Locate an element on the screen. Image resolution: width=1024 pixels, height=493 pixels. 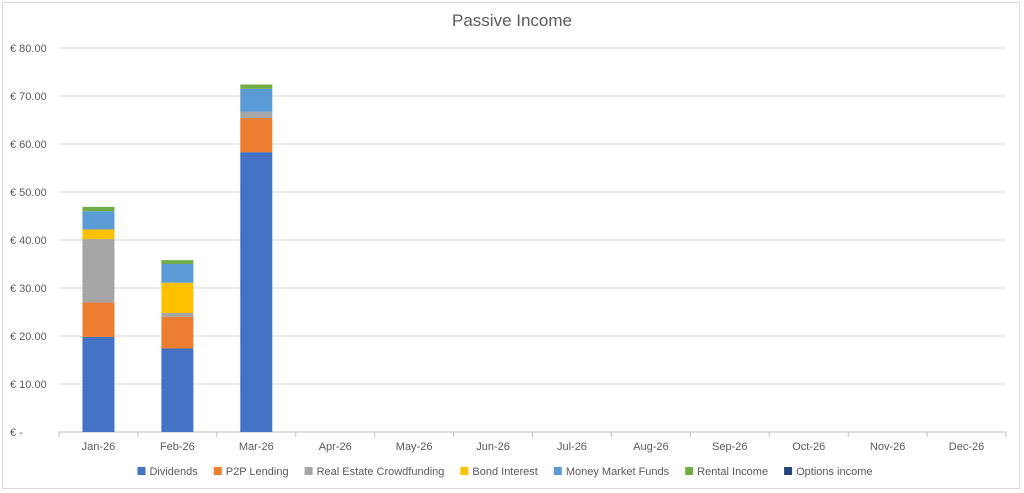
chart-title: Passive Income is located at coordinates (512, 20).